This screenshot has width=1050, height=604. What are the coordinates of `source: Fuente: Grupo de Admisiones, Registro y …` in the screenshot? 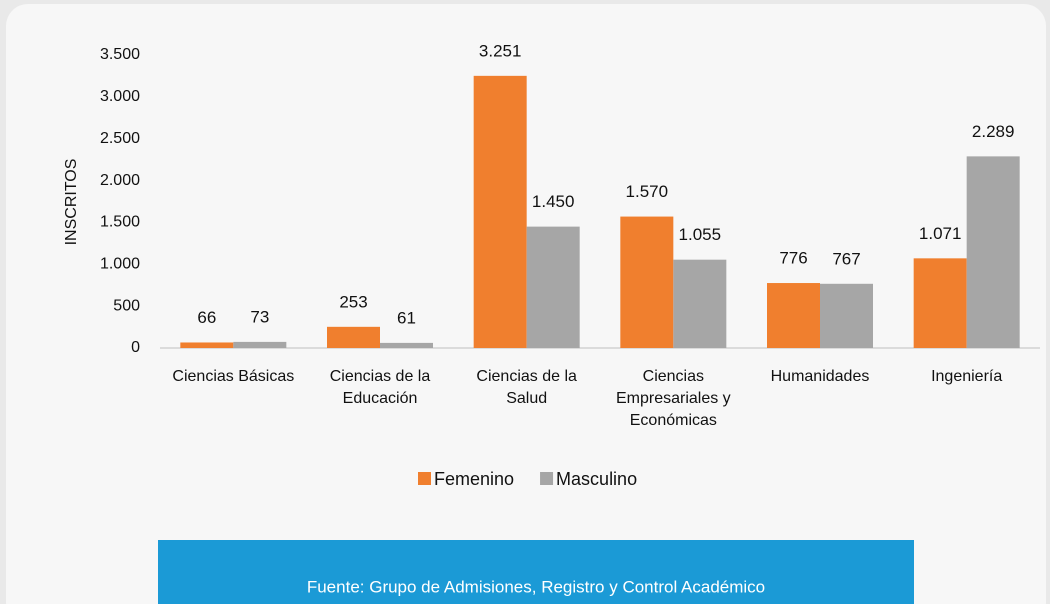 It's located at (536, 586).